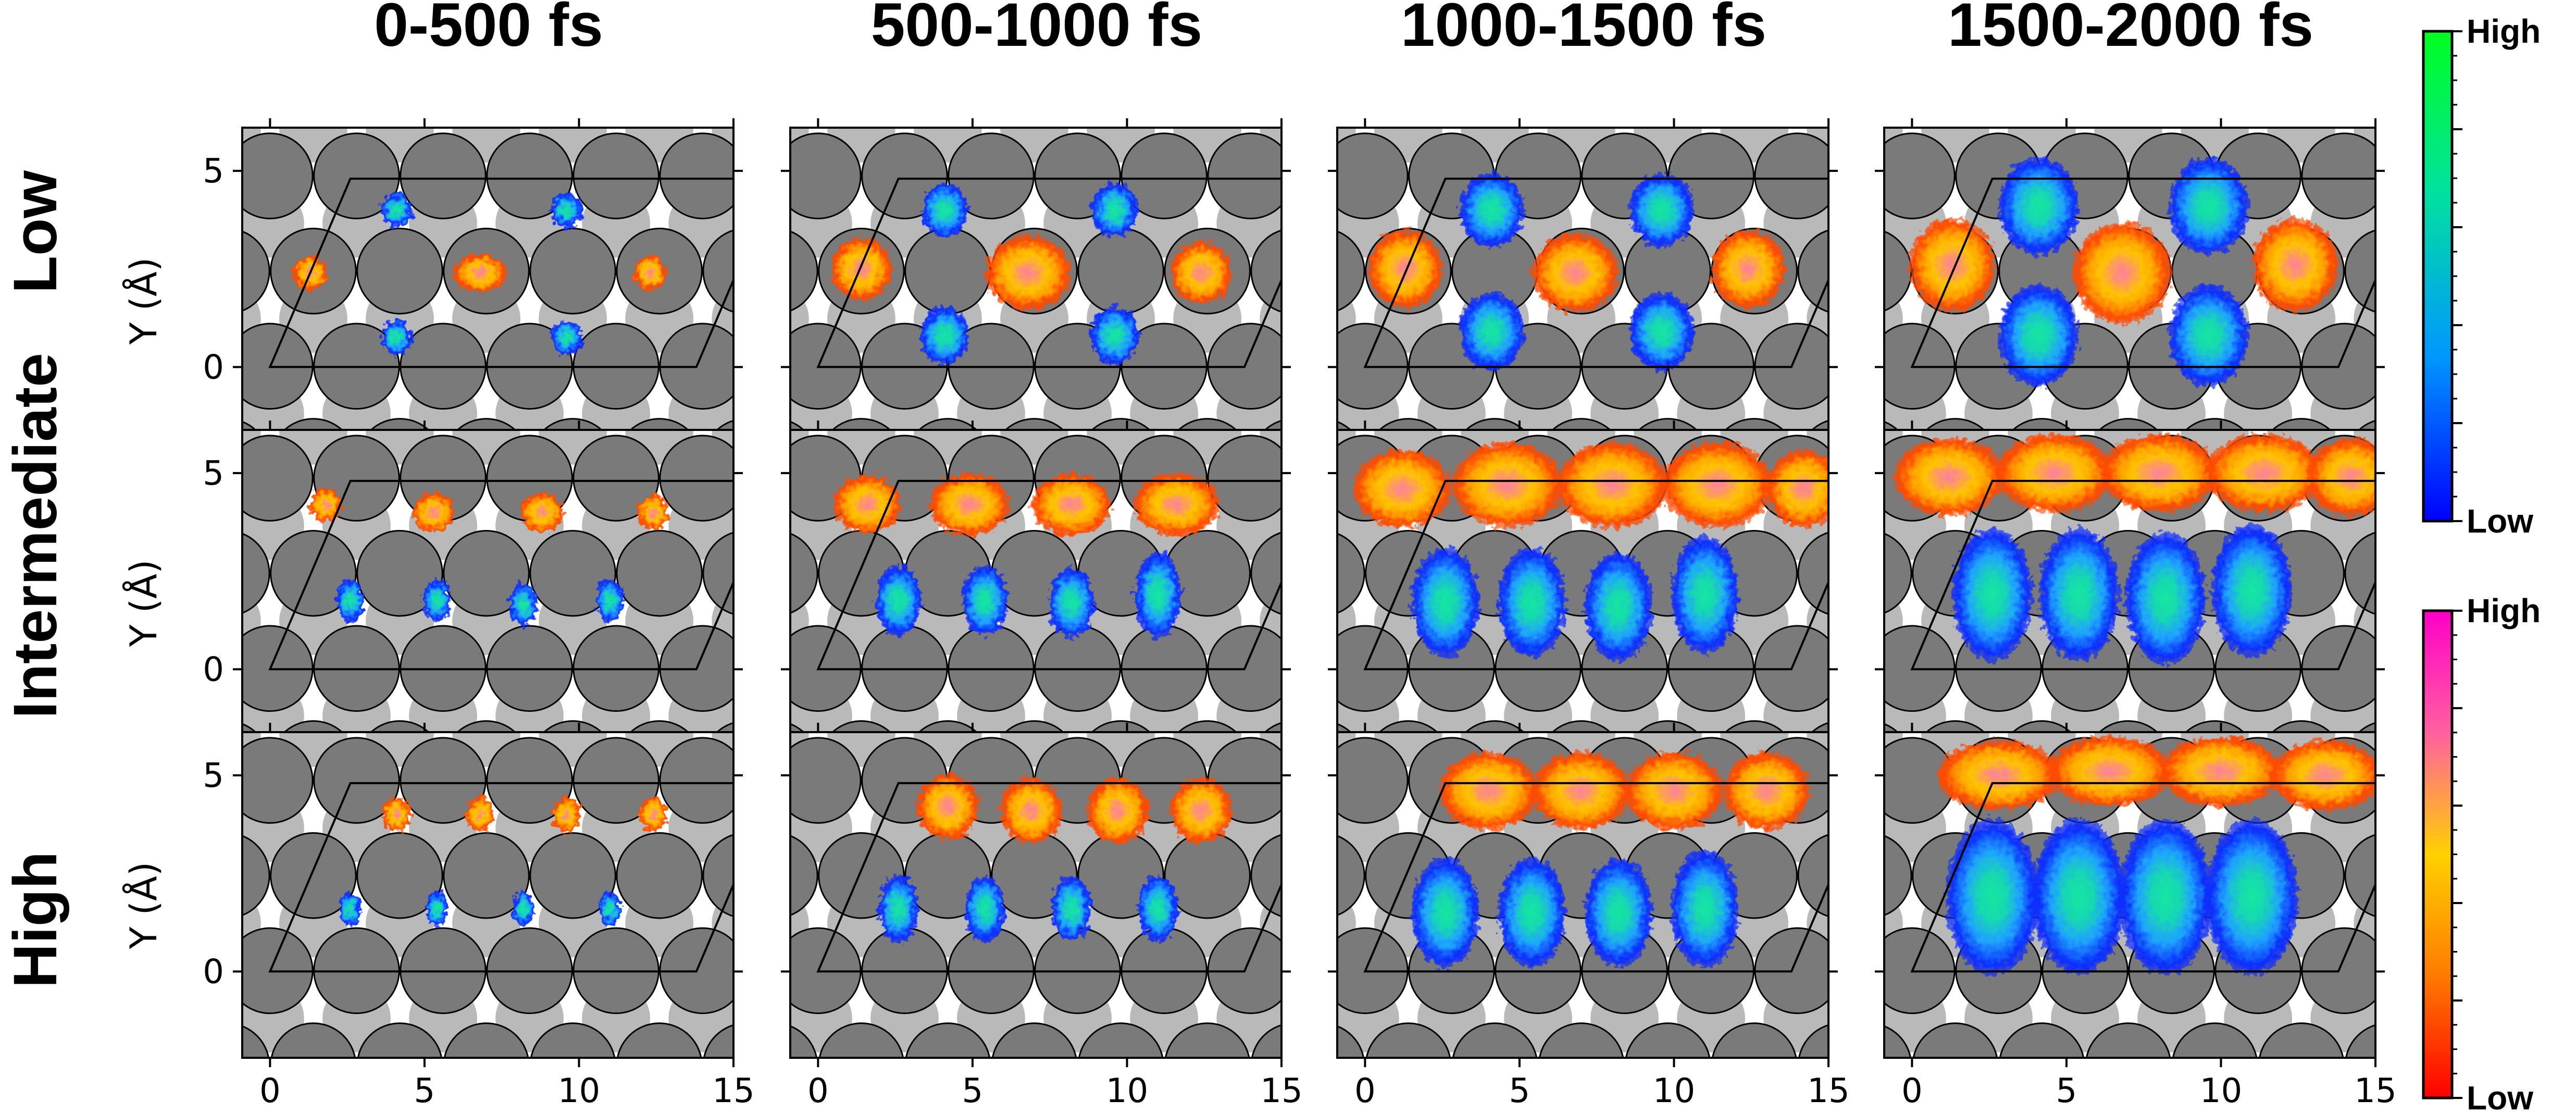  What do you see at coordinates (35, 919) in the screenshot?
I see `row-label-high: High` at bounding box center [35, 919].